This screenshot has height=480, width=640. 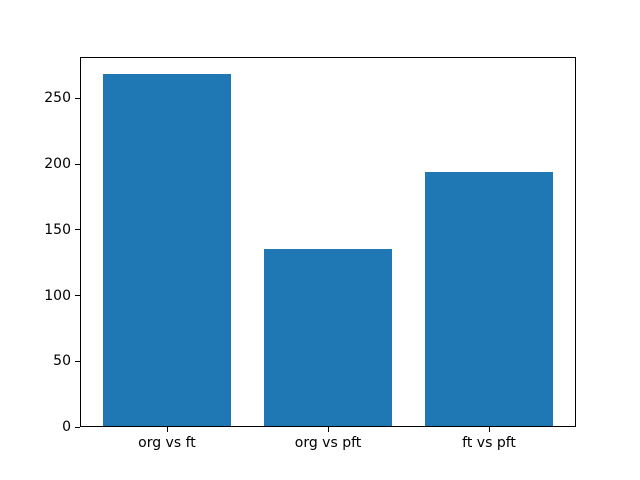 What do you see at coordinates (57, 164) in the screenshot?
I see `y-tick-label: 200` at bounding box center [57, 164].